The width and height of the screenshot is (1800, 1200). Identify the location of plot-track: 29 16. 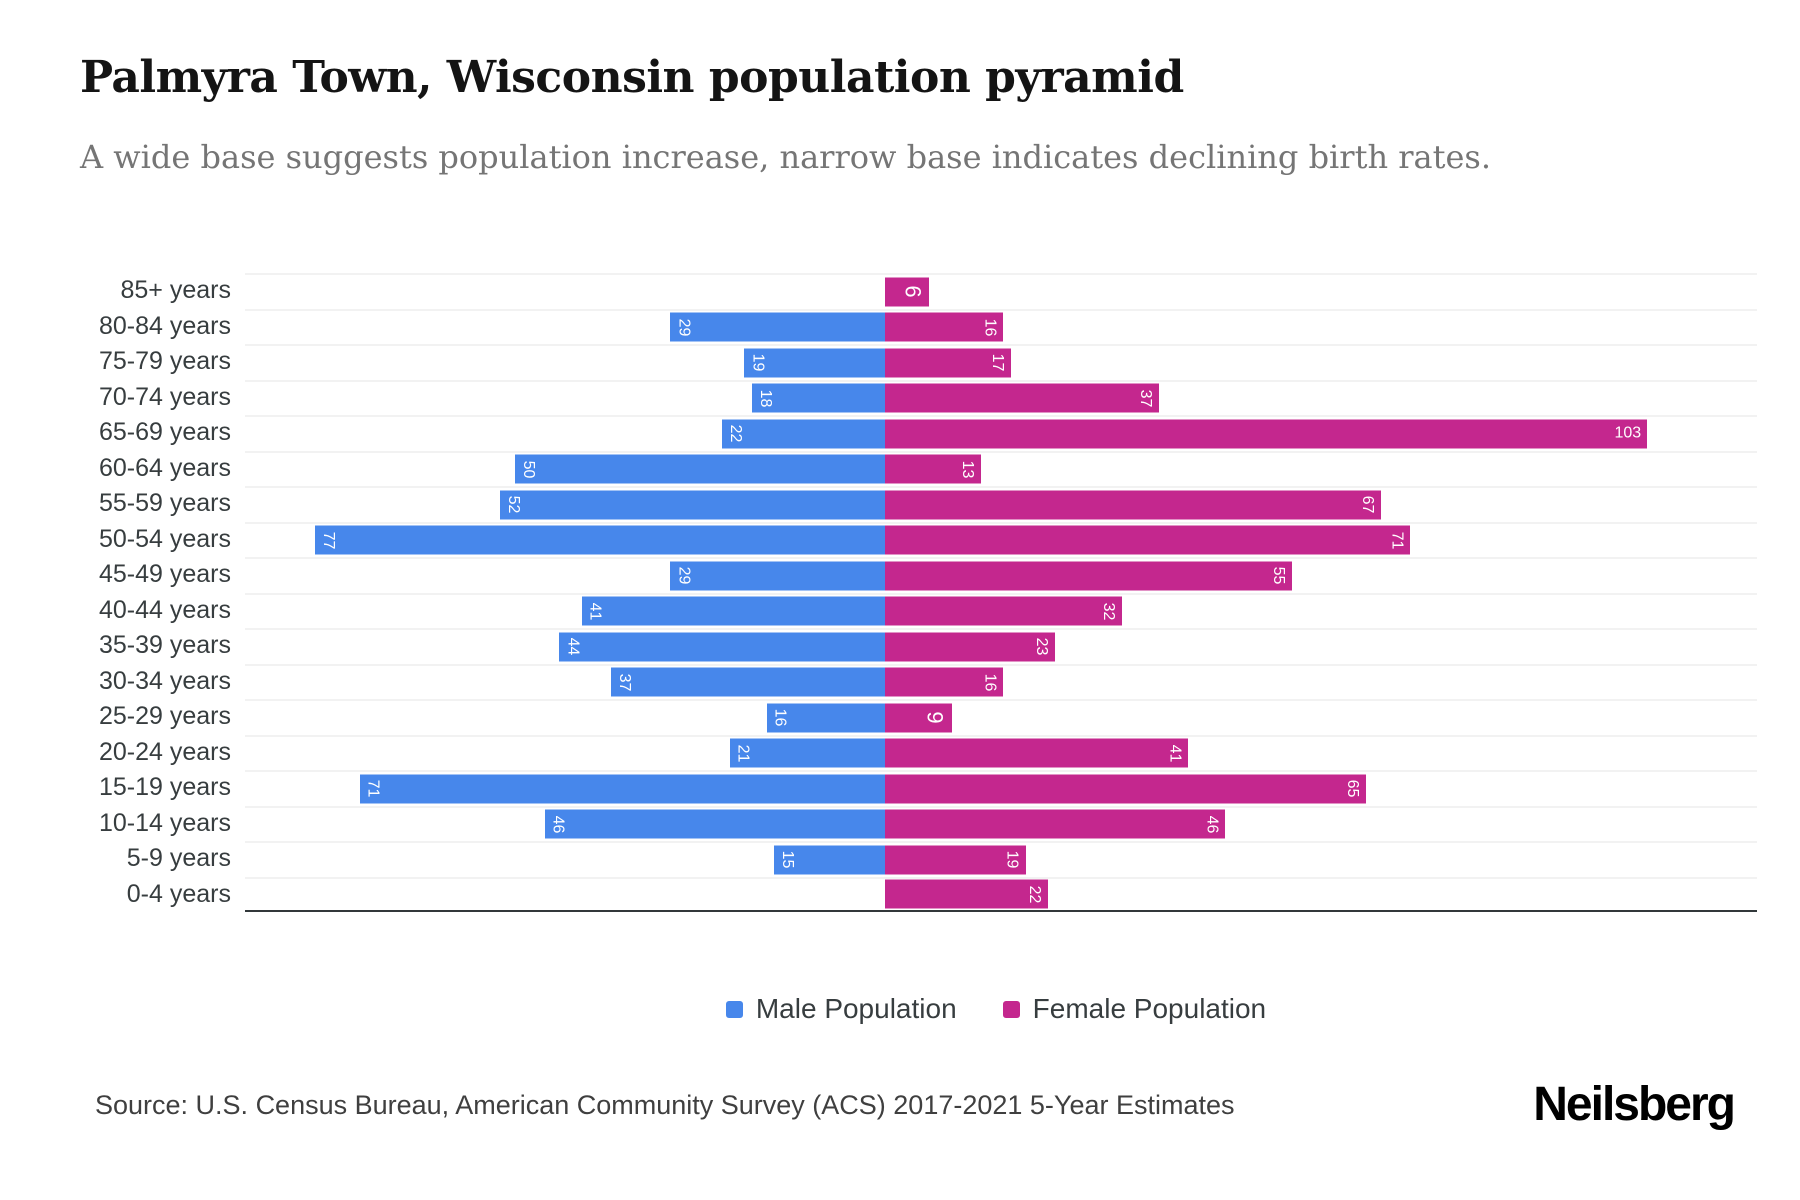
(1001, 326).